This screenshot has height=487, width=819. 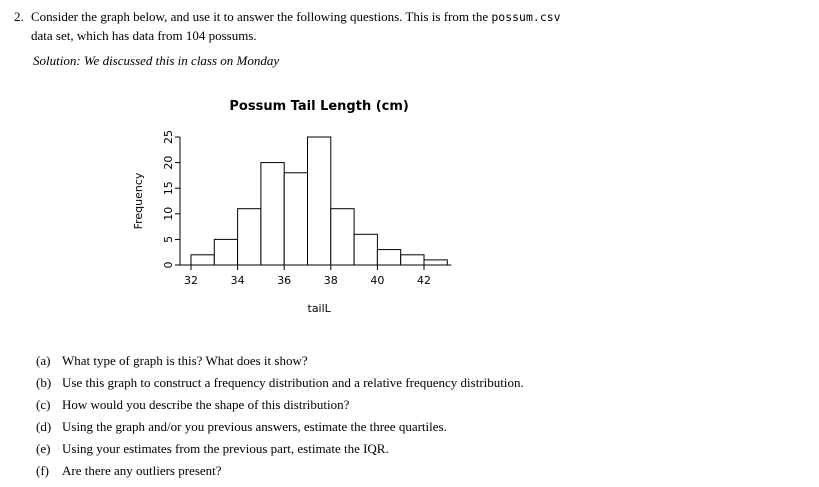 What do you see at coordinates (191, 280) in the screenshot?
I see `x-tick-label: 32` at bounding box center [191, 280].